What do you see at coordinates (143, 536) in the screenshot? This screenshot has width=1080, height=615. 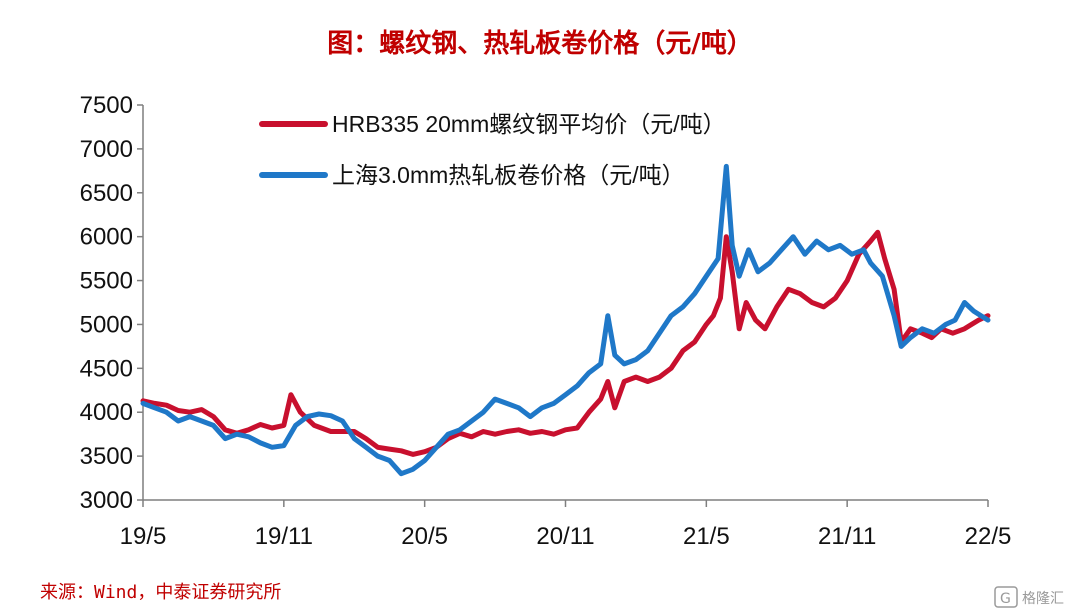 I see `x-tick-label: 19/5` at bounding box center [143, 536].